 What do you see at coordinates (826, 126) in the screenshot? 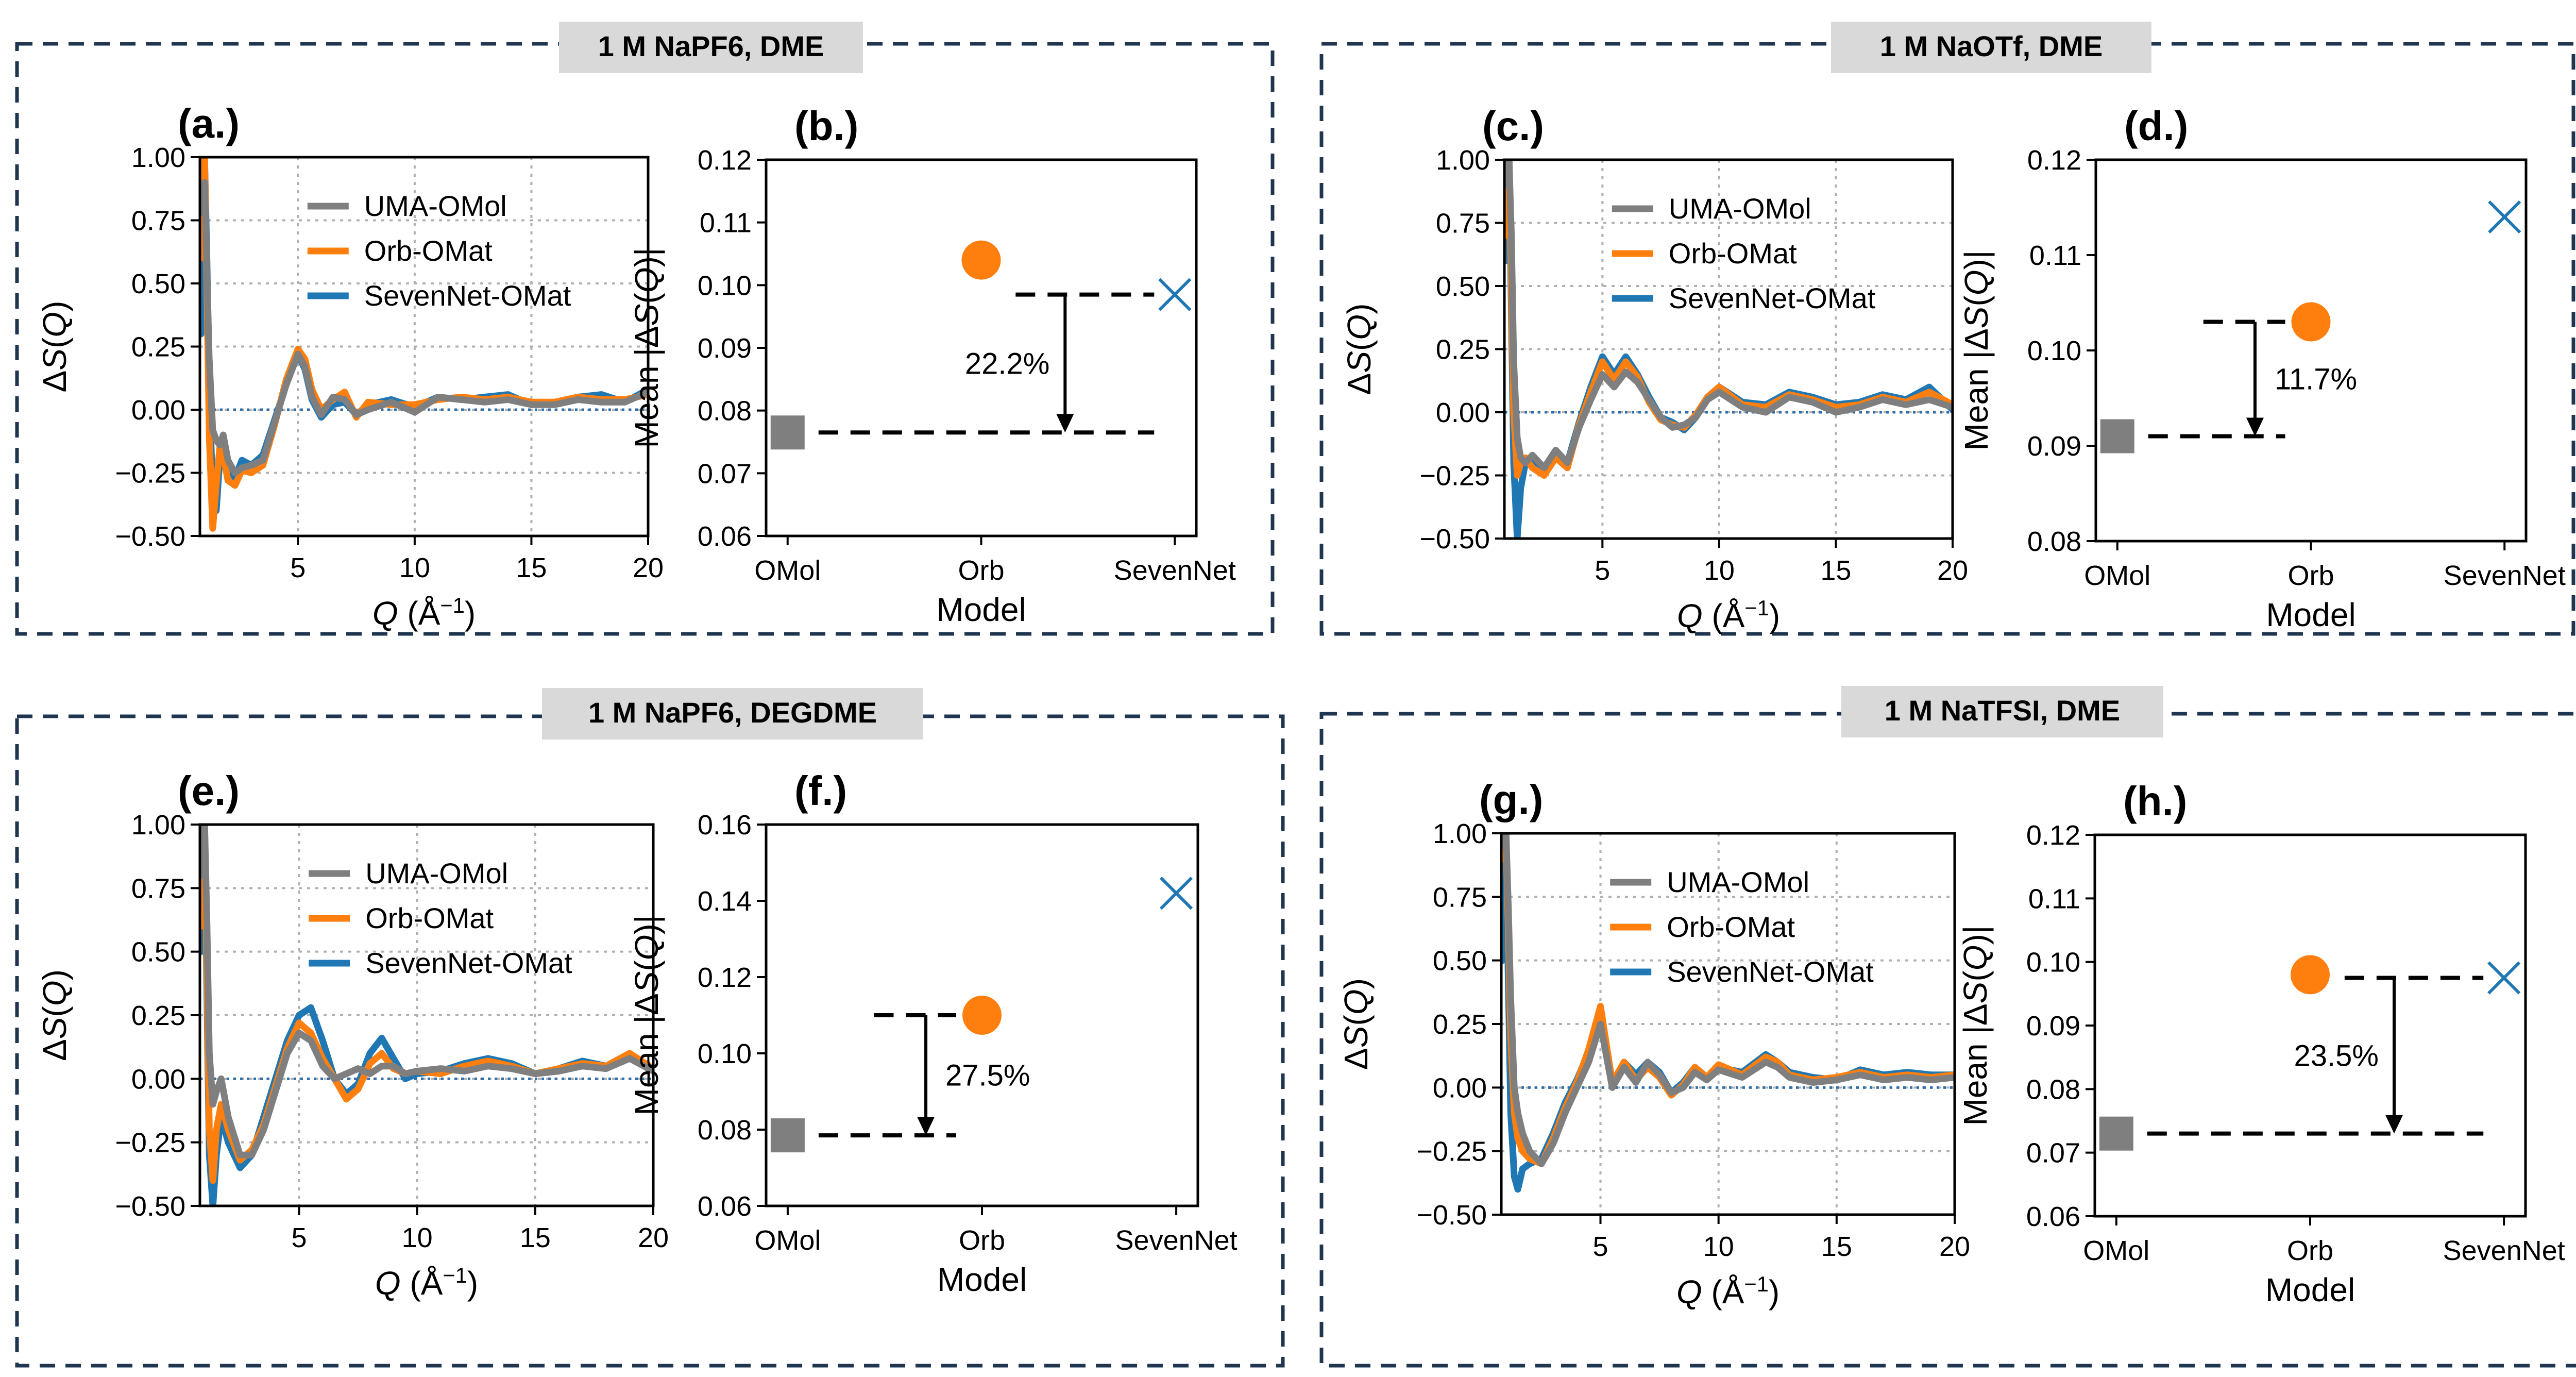
I see `panel-label: (b.)` at bounding box center [826, 126].